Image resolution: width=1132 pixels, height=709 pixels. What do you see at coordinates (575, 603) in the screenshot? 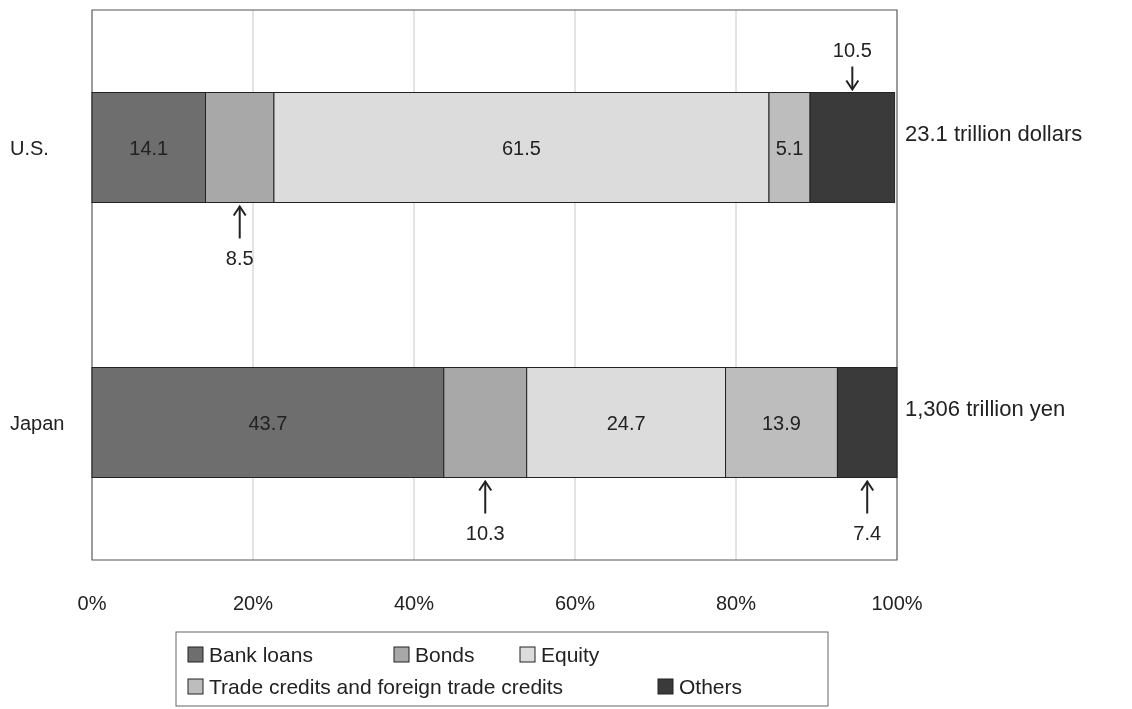
I see `x-tick-label: 60%` at bounding box center [575, 603].